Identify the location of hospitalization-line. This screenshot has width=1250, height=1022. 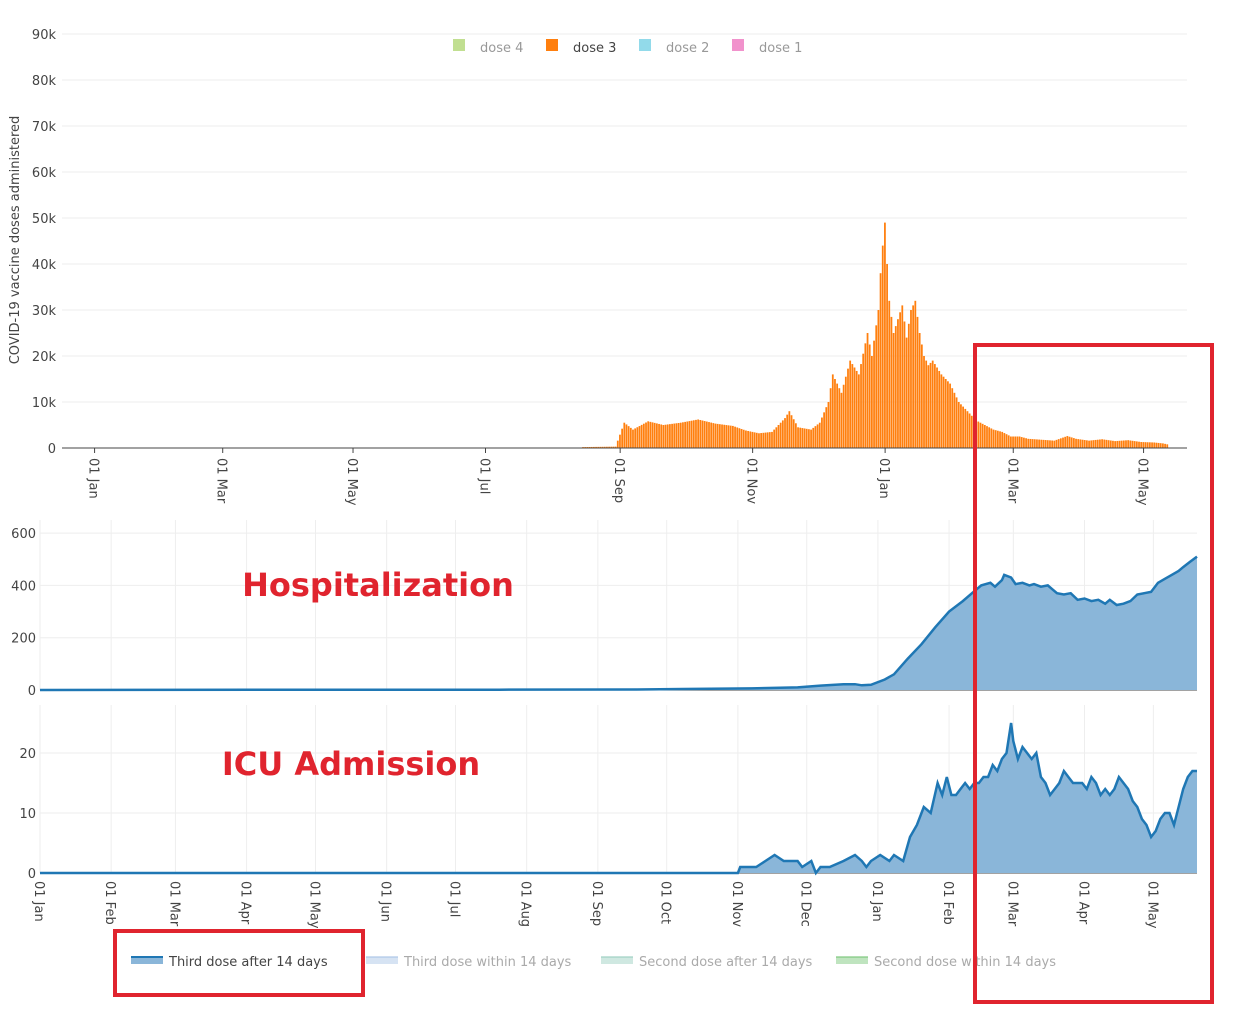
(618, 623).